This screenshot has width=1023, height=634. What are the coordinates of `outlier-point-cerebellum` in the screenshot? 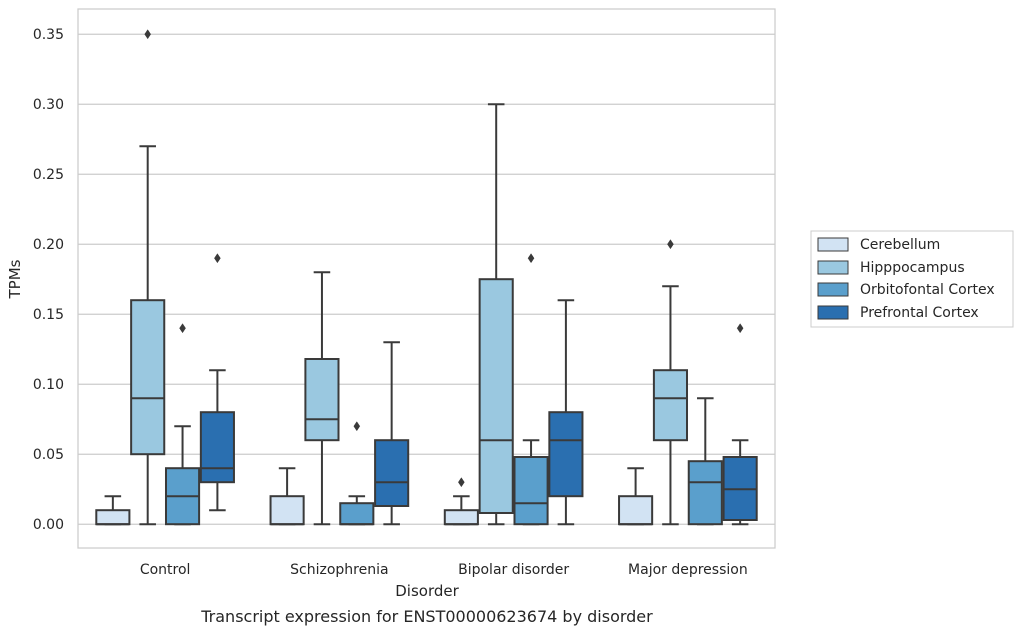 It's located at (461, 482).